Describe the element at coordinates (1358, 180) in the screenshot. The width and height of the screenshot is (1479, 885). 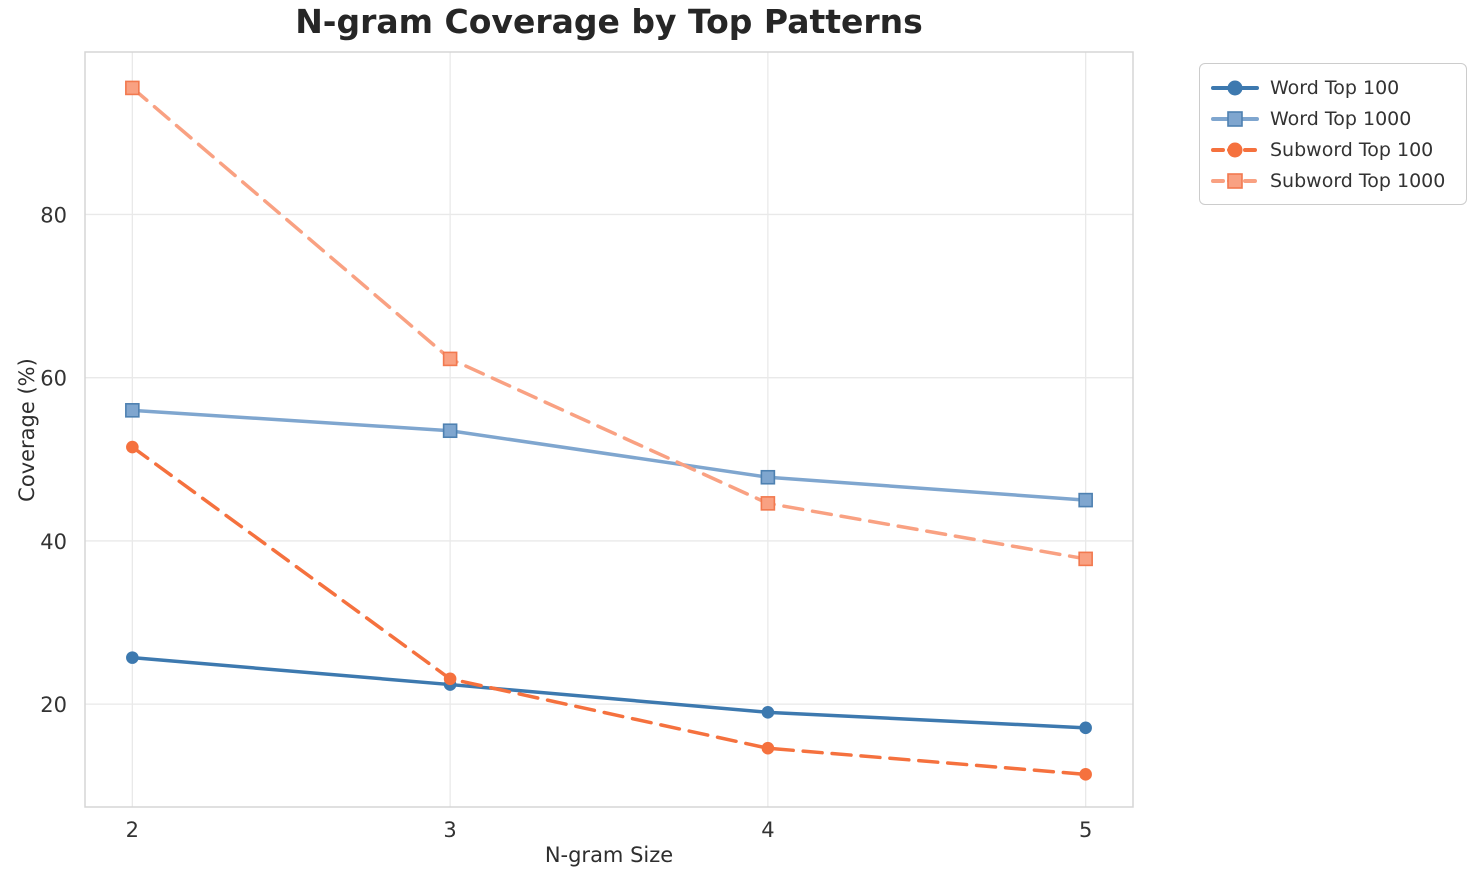
I see `legend-label: Subword Top 1000` at that location.